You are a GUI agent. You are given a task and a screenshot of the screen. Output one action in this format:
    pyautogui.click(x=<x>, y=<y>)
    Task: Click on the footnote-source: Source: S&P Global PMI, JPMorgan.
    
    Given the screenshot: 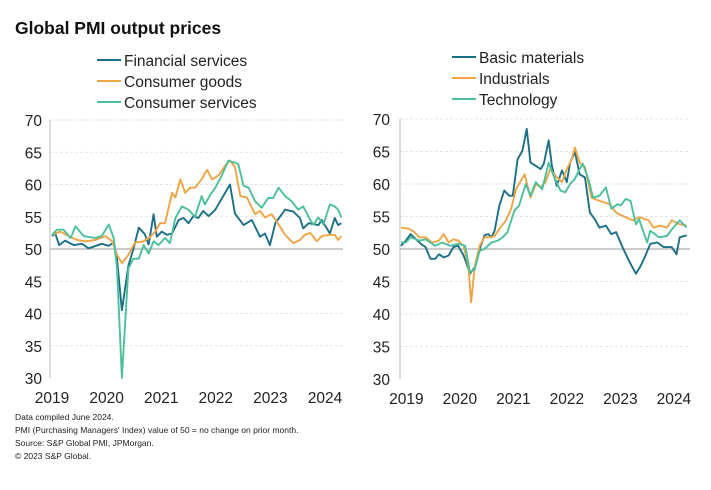 What is the action you would take?
    pyautogui.click(x=84, y=443)
    